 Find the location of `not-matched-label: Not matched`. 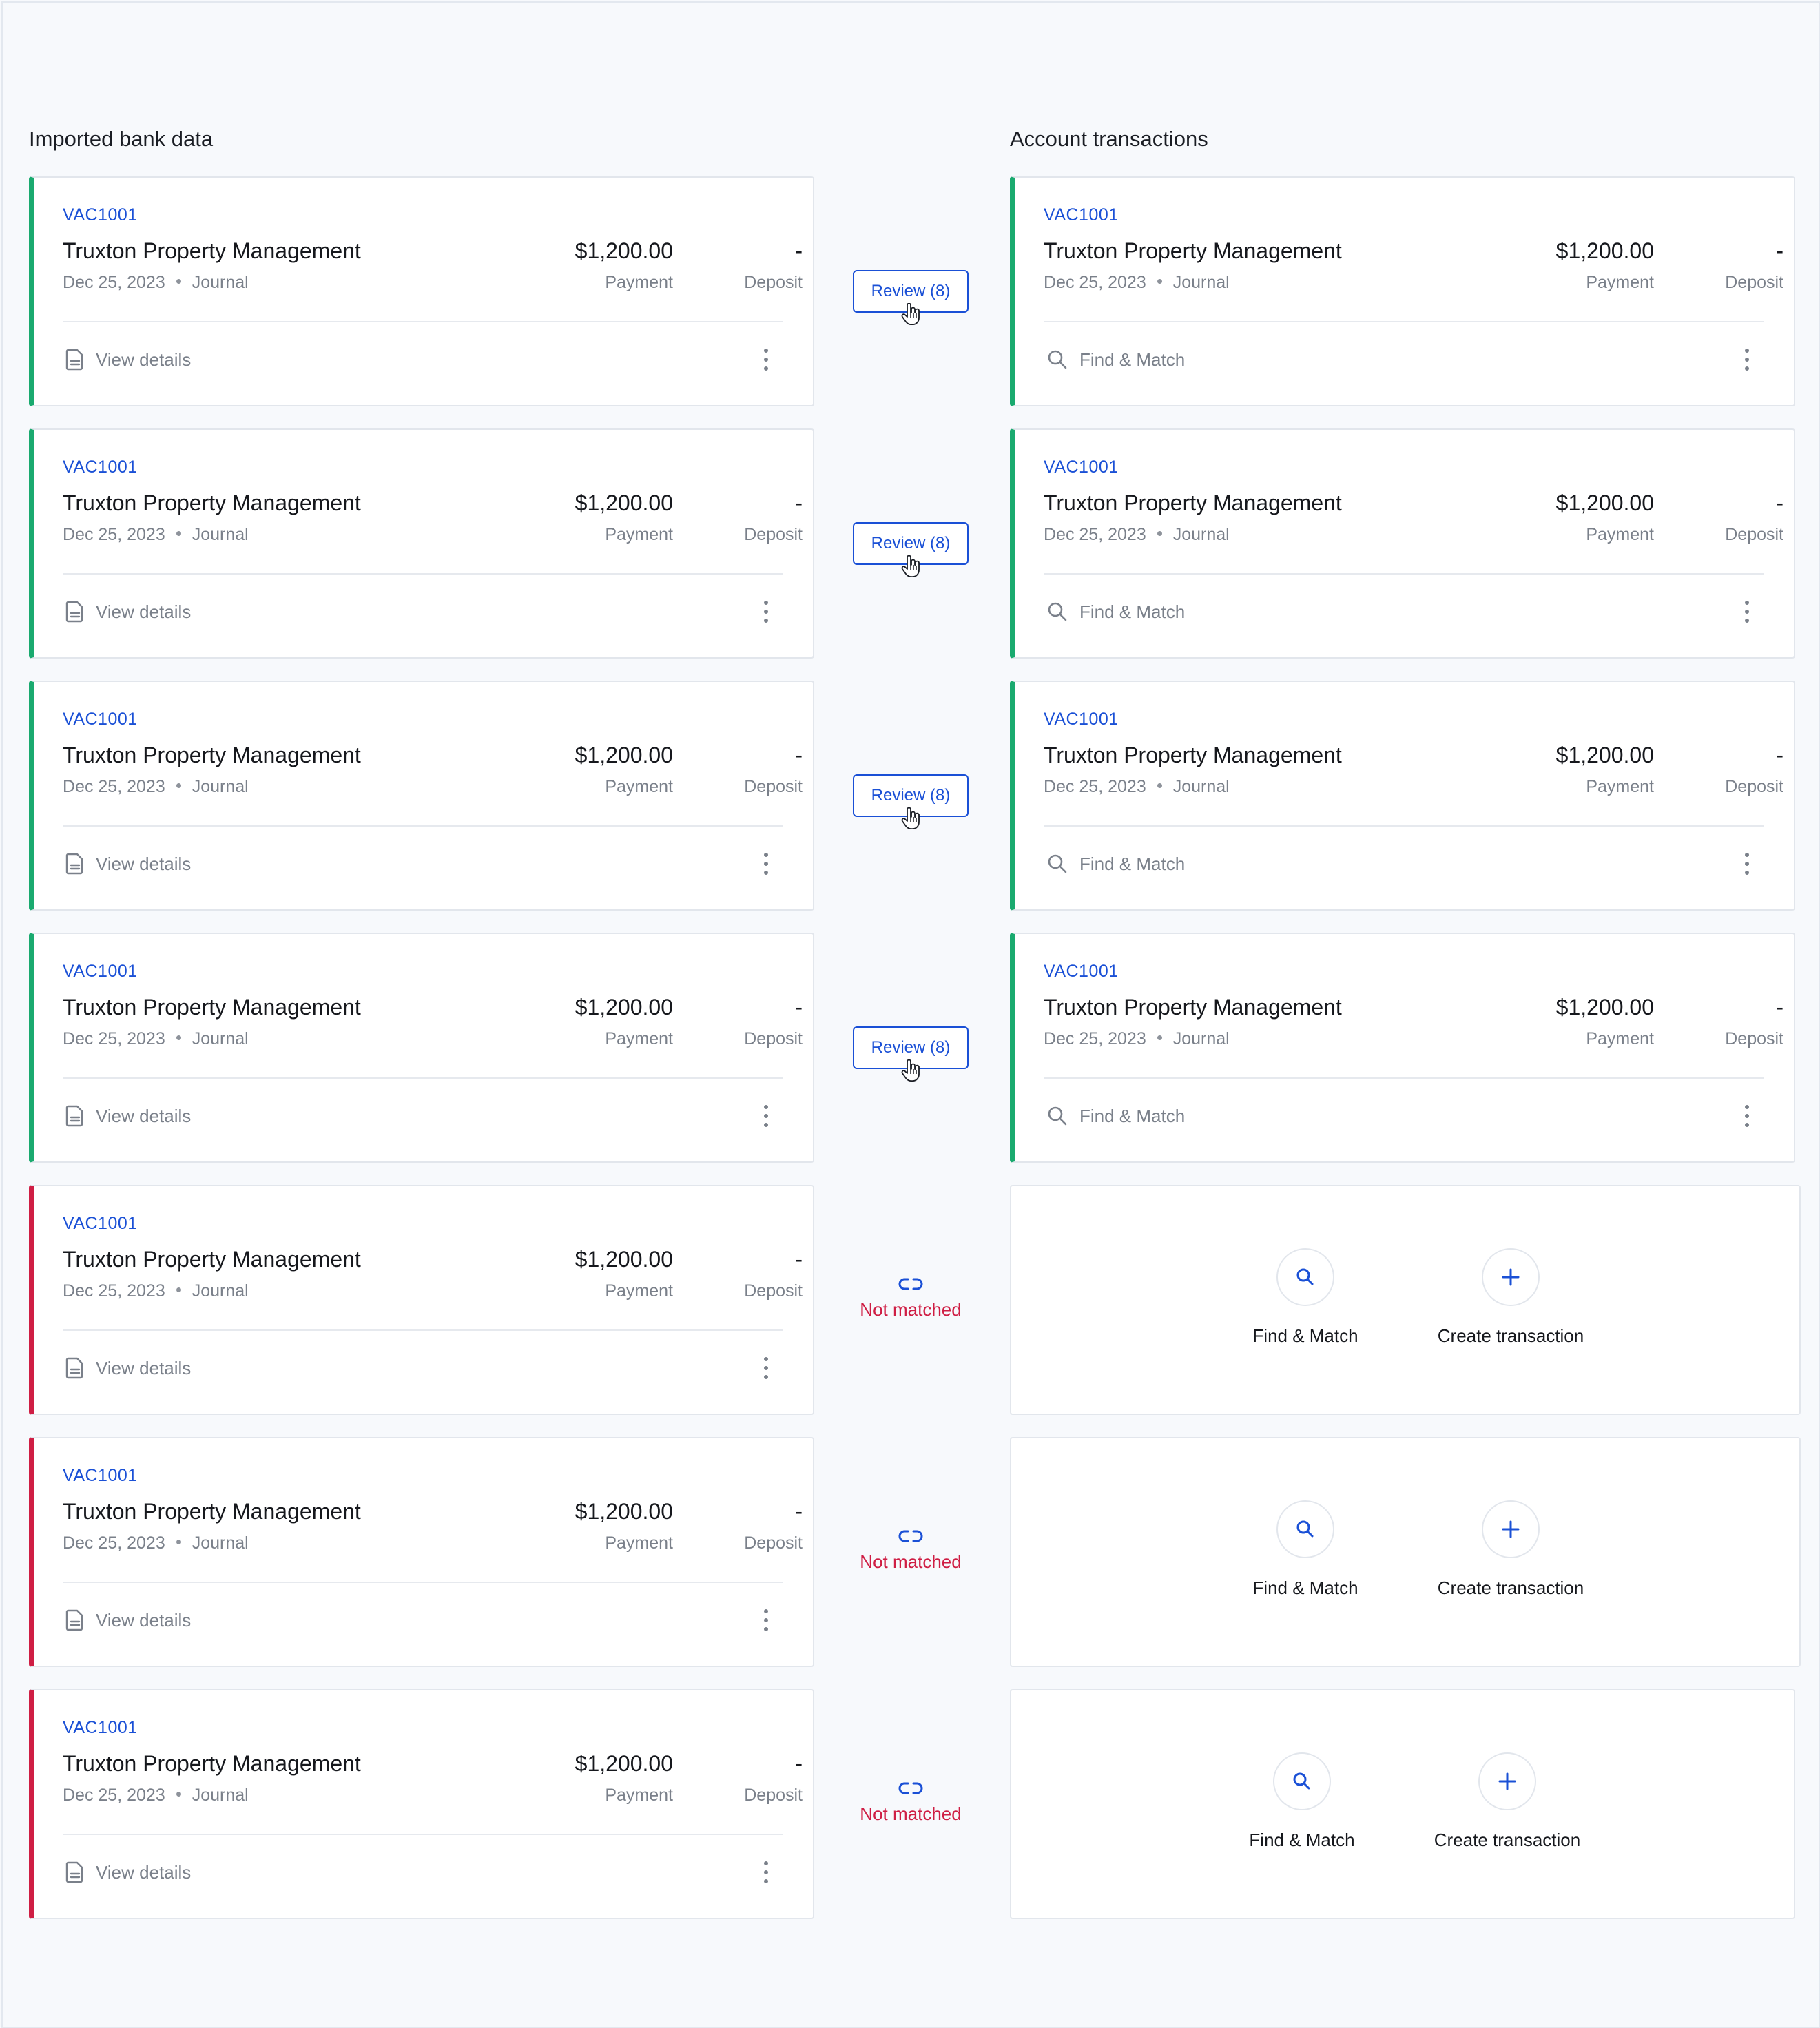

not-matched-label: Not matched is located at coordinates (911, 1310).